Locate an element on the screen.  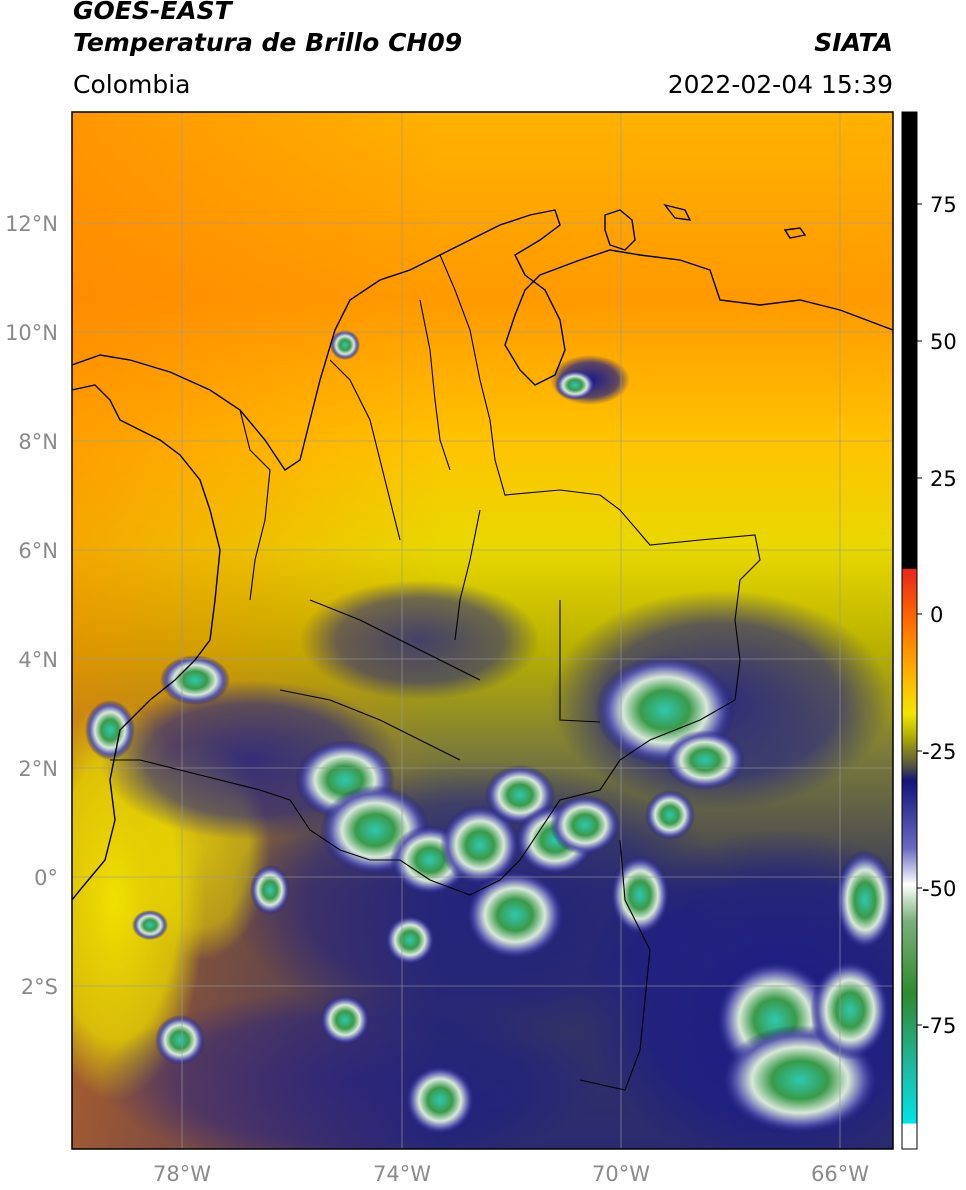
longitude-labels: 78°W 74°W 70°W 66°W is located at coordinates (511, 1174).